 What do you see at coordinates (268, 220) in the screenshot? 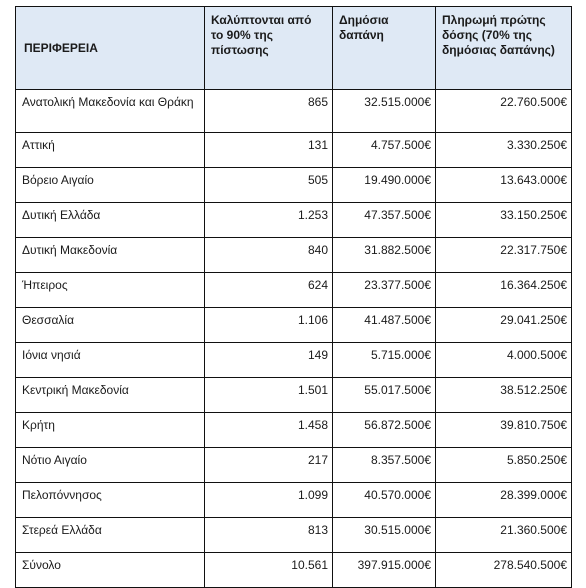
I see `cell-covered: 1.253` at bounding box center [268, 220].